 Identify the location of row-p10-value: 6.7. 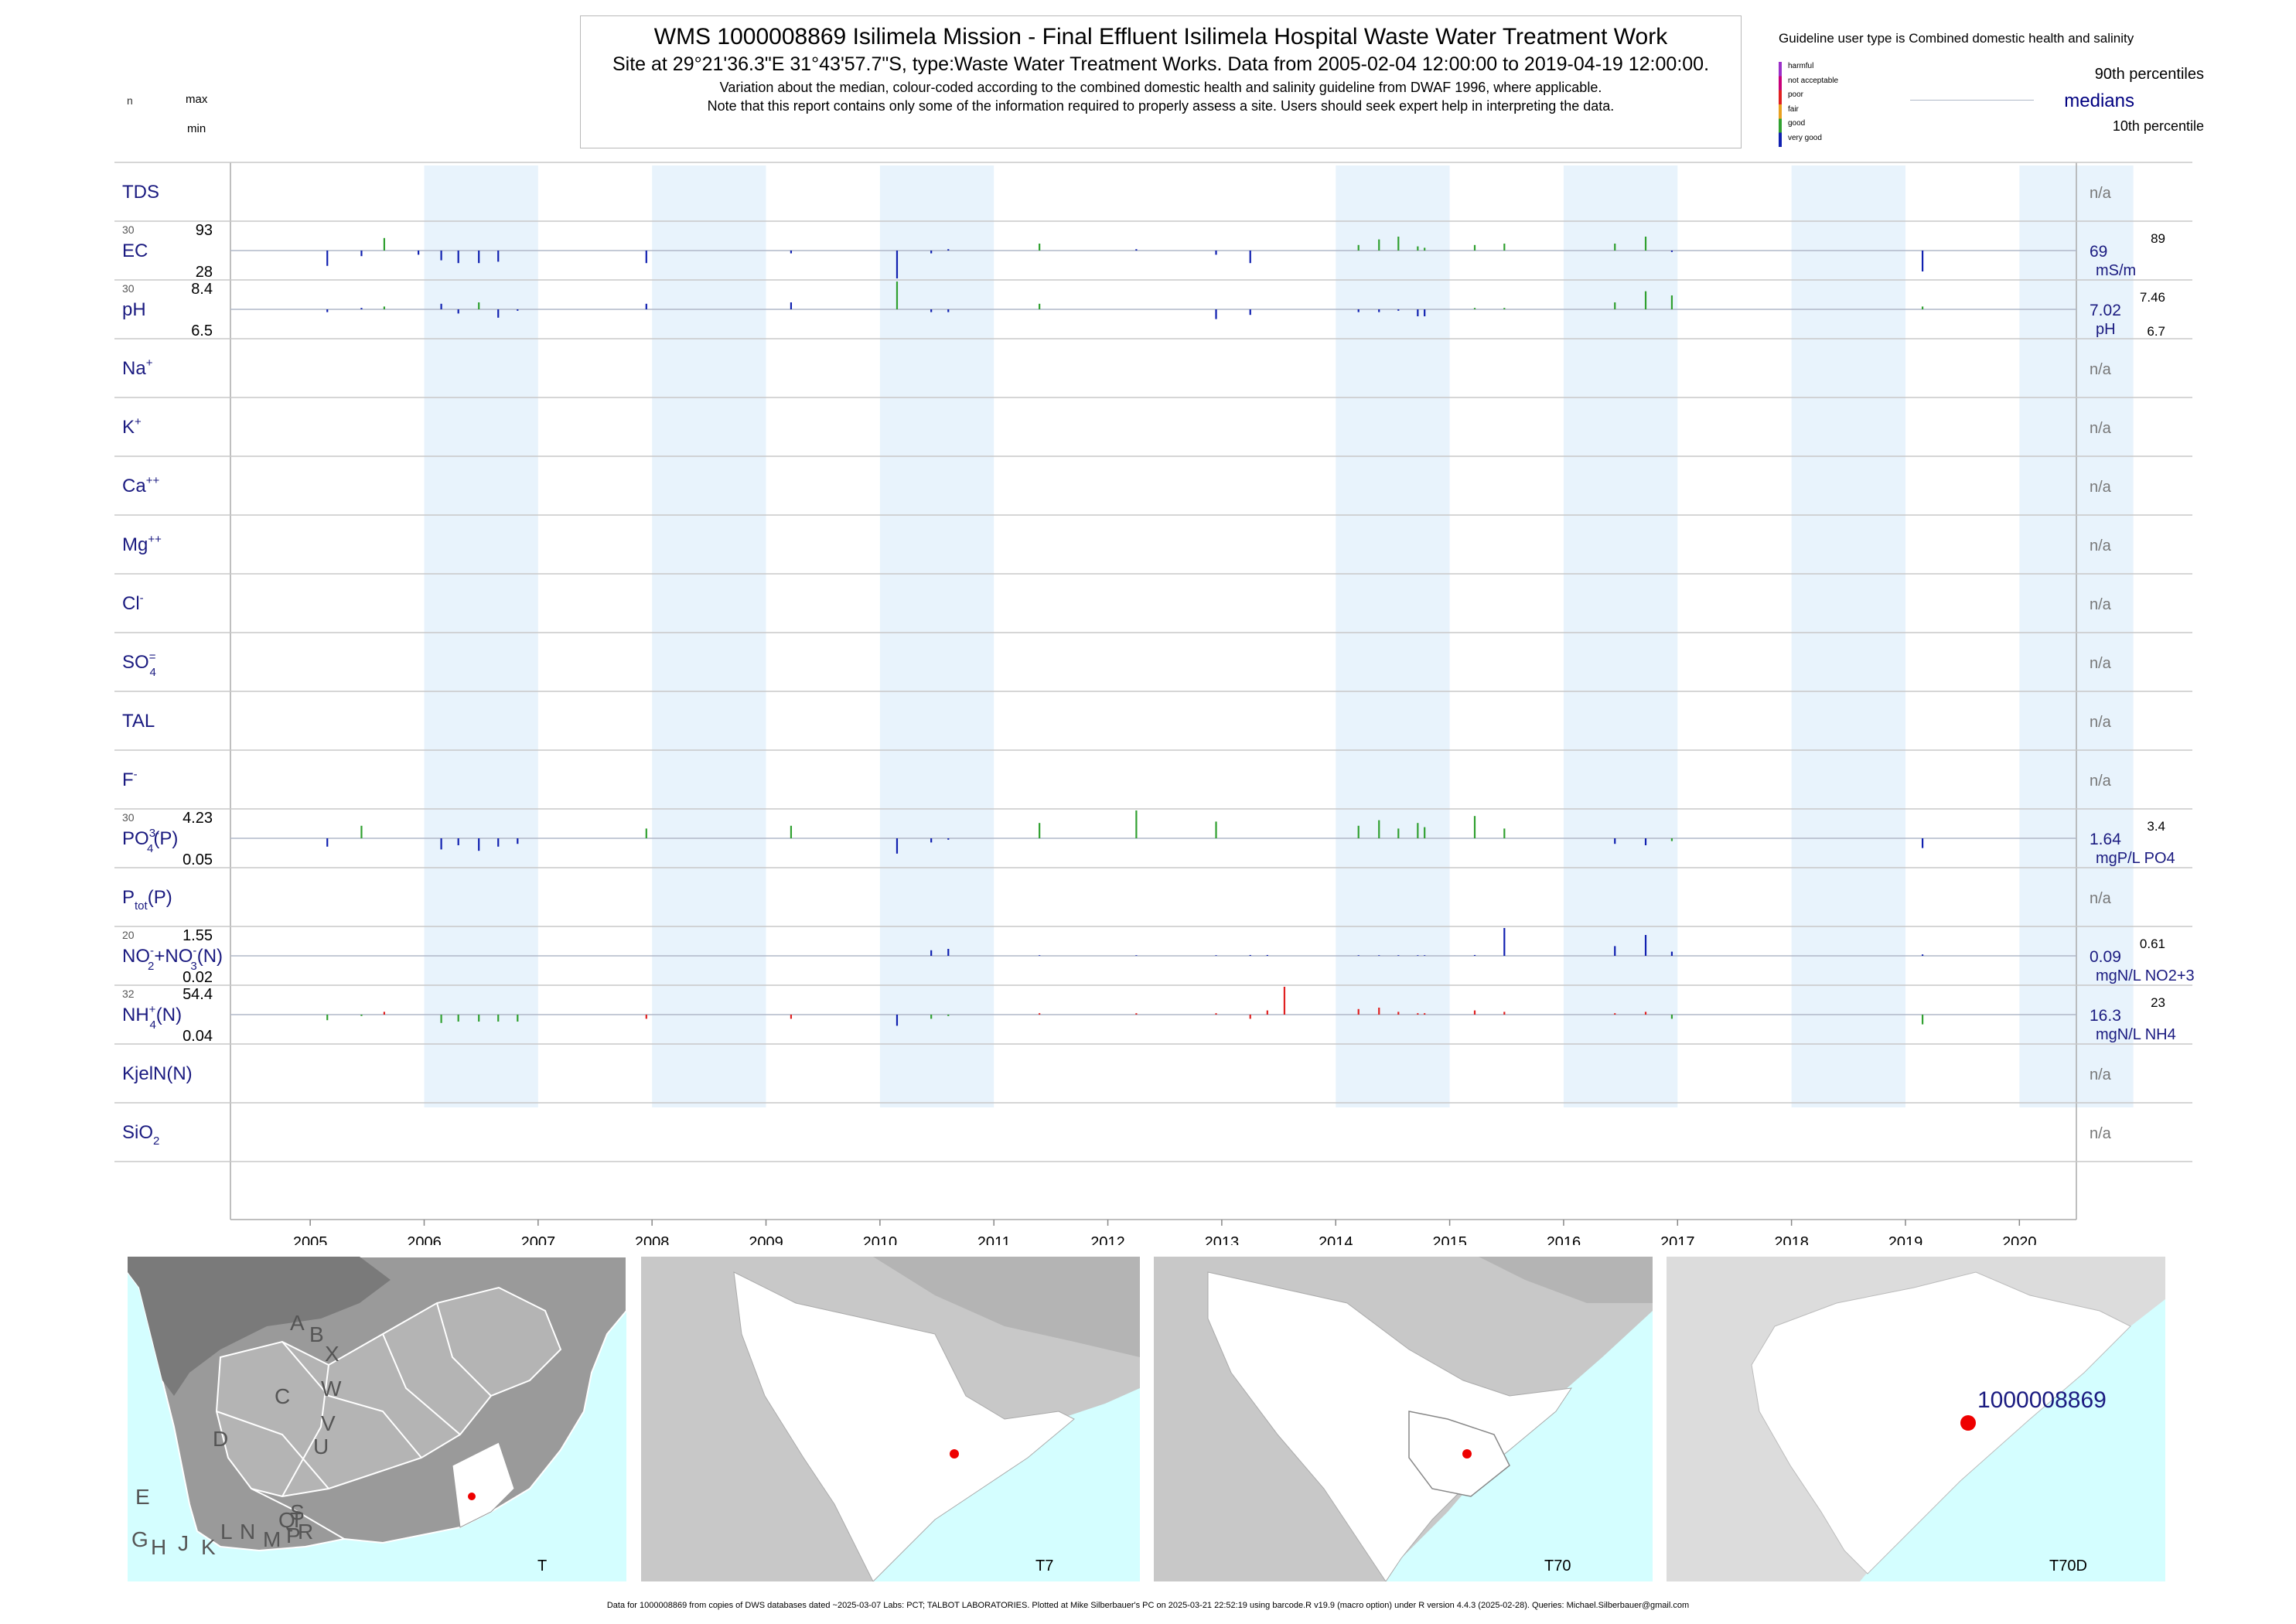
(2156, 331).